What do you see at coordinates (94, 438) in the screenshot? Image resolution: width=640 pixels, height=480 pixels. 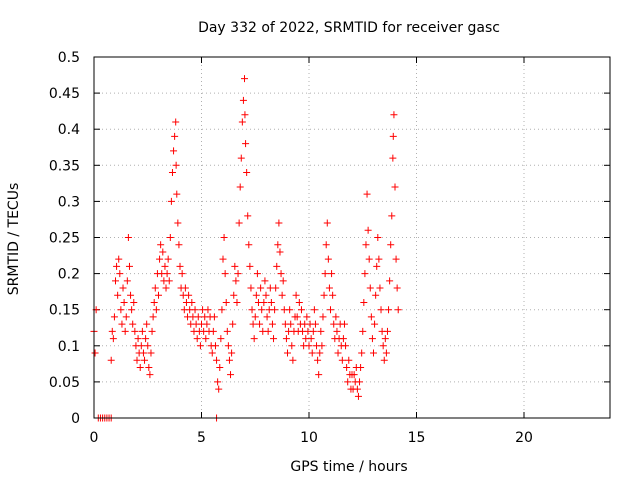 I see `x-tick-label: 0` at bounding box center [94, 438].